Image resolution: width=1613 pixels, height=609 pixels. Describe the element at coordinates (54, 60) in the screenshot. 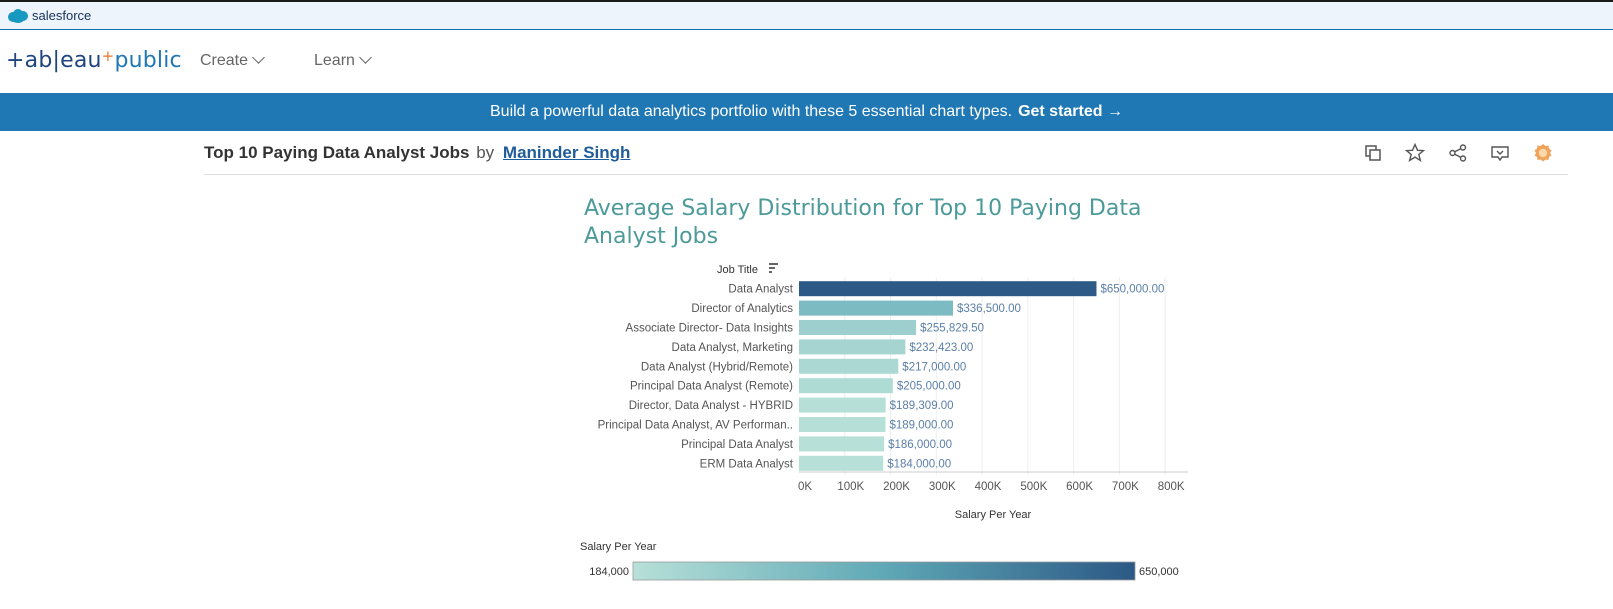

I see `logo-text-main: +ab|eau` at that location.